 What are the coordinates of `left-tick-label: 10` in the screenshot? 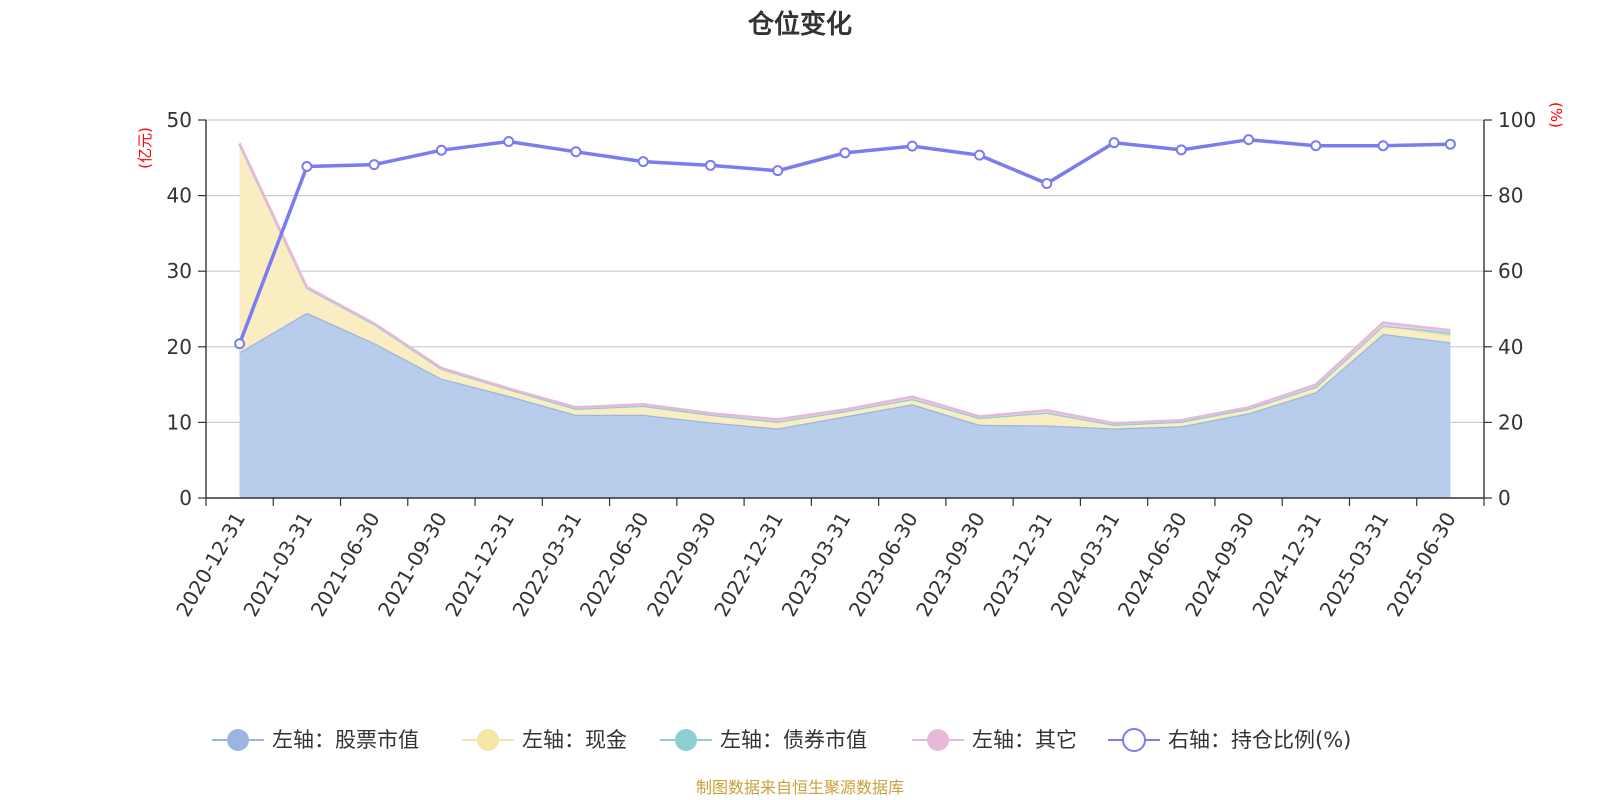 It's located at (179, 422).